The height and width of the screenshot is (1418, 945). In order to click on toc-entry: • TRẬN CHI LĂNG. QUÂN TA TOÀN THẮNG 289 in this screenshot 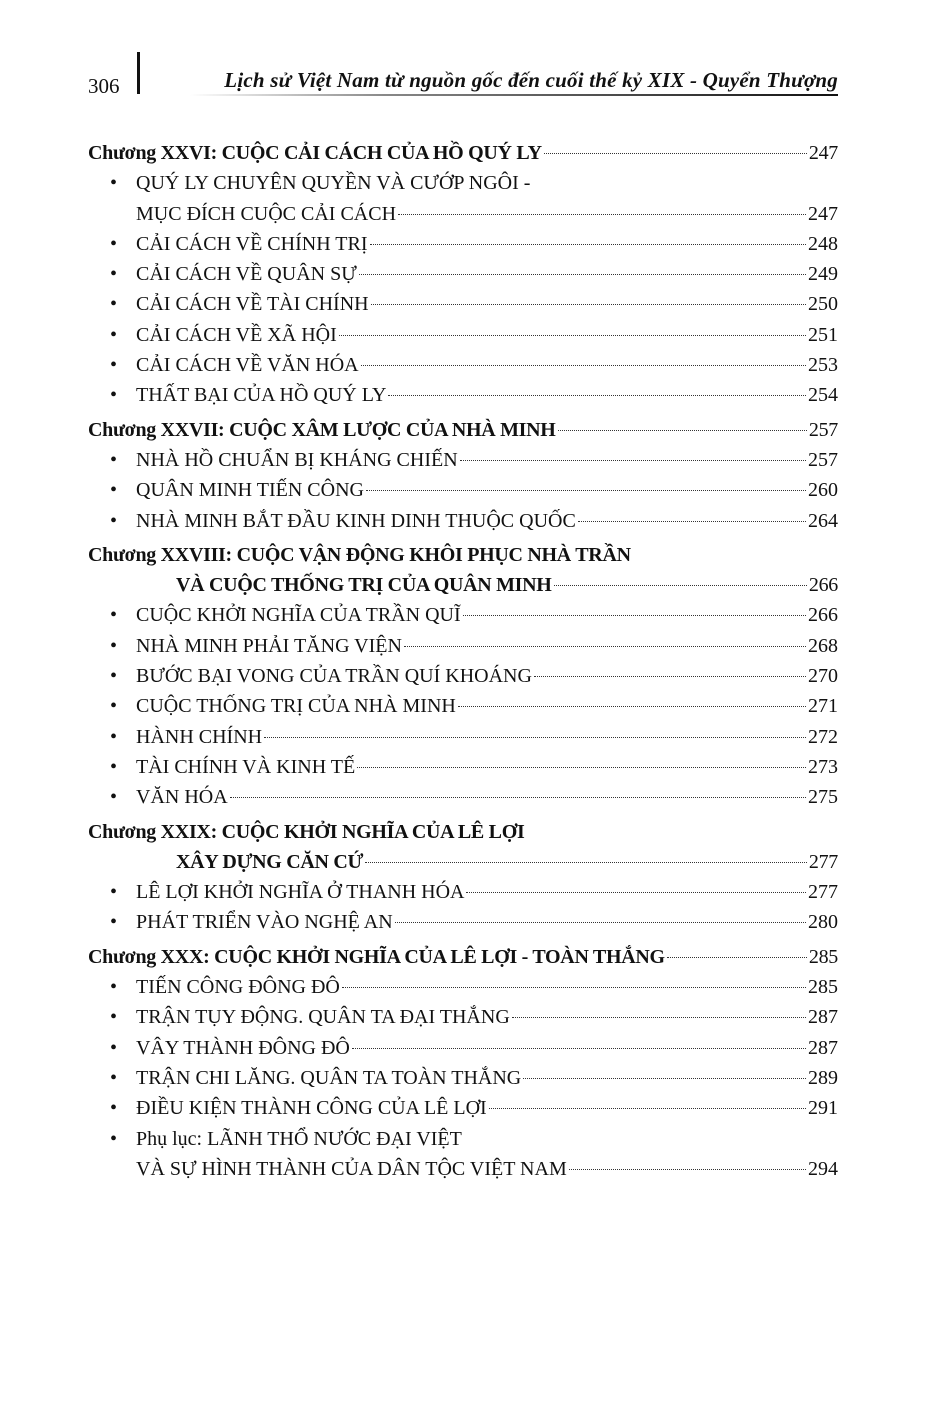, I will do `click(463, 1078)`.